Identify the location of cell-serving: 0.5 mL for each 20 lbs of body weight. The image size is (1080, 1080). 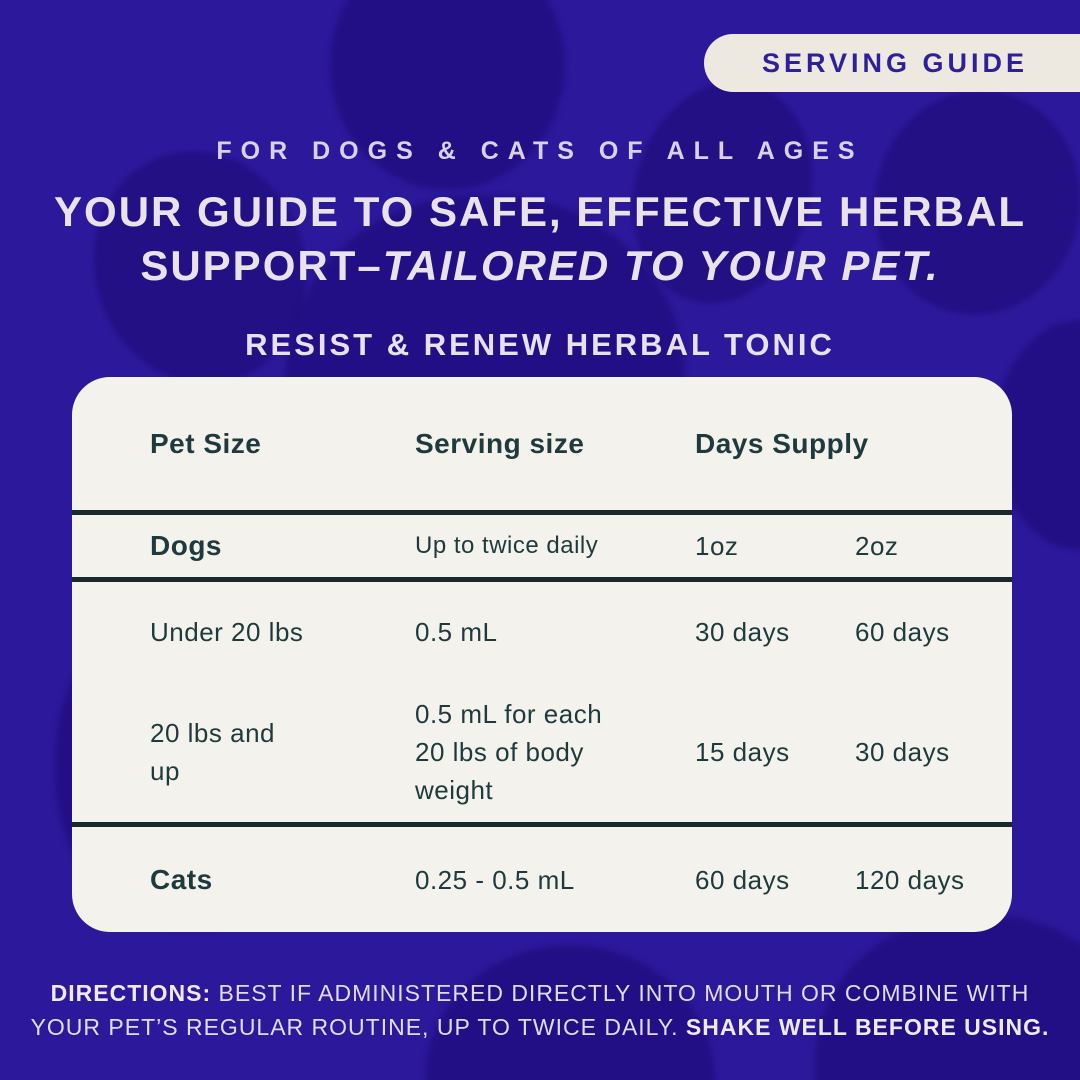
(555, 752).